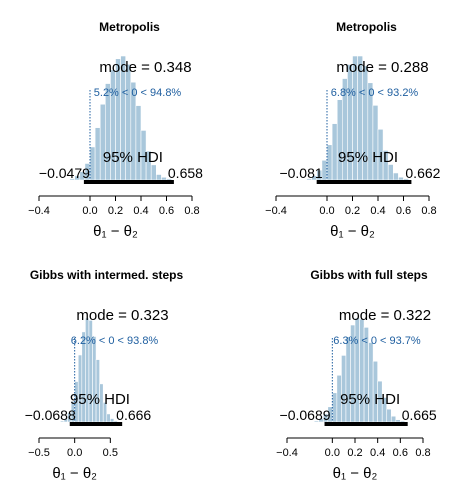 This screenshot has width=473, height=494. What do you see at coordinates (133, 415) in the screenshot?
I see `hdi-high-label: 0.666` at bounding box center [133, 415].